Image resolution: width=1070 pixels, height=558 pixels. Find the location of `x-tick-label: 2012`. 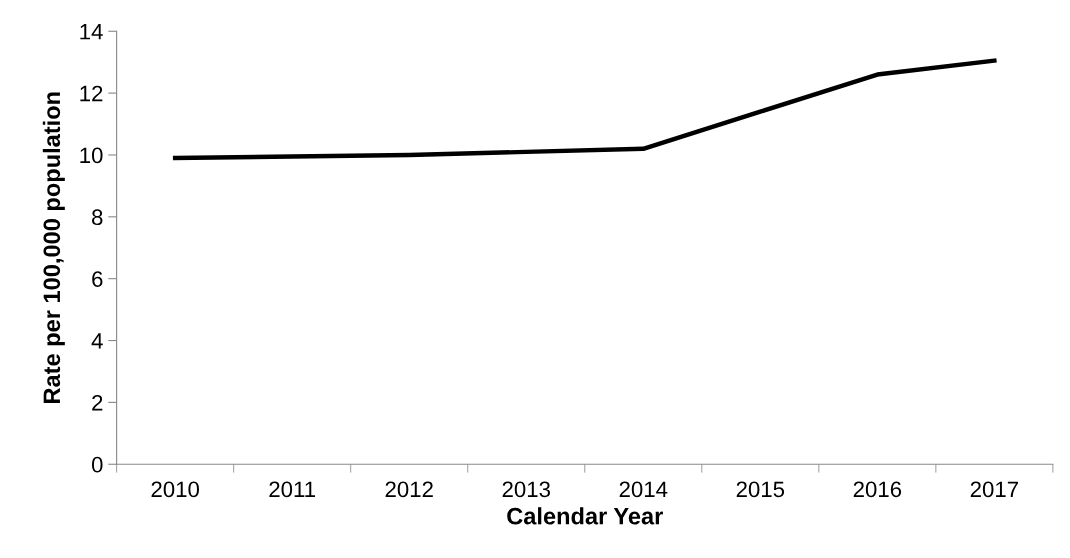

x-tick-label: 2012 is located at coordinates (409, 489).